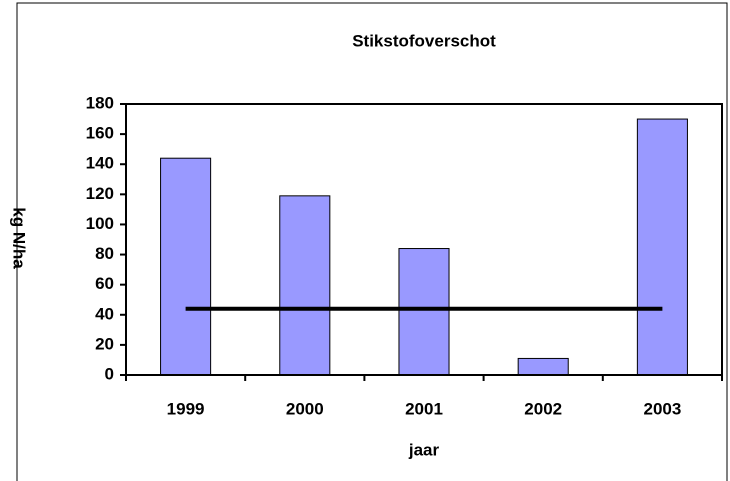 This screenshot has height=481, width=730. Describe the element at coordinates (104, 283) in the screenshot. I see `y-tick-label: 60` at that location.